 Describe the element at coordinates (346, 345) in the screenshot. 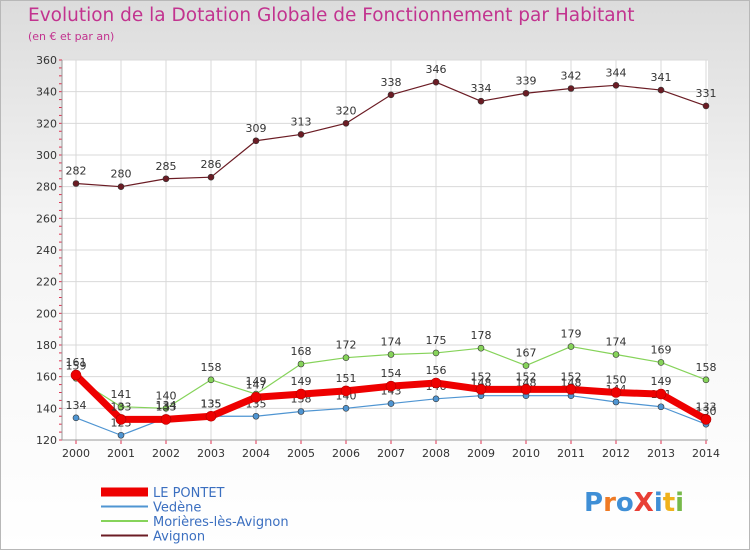

I see `data-label: 172` at that location.